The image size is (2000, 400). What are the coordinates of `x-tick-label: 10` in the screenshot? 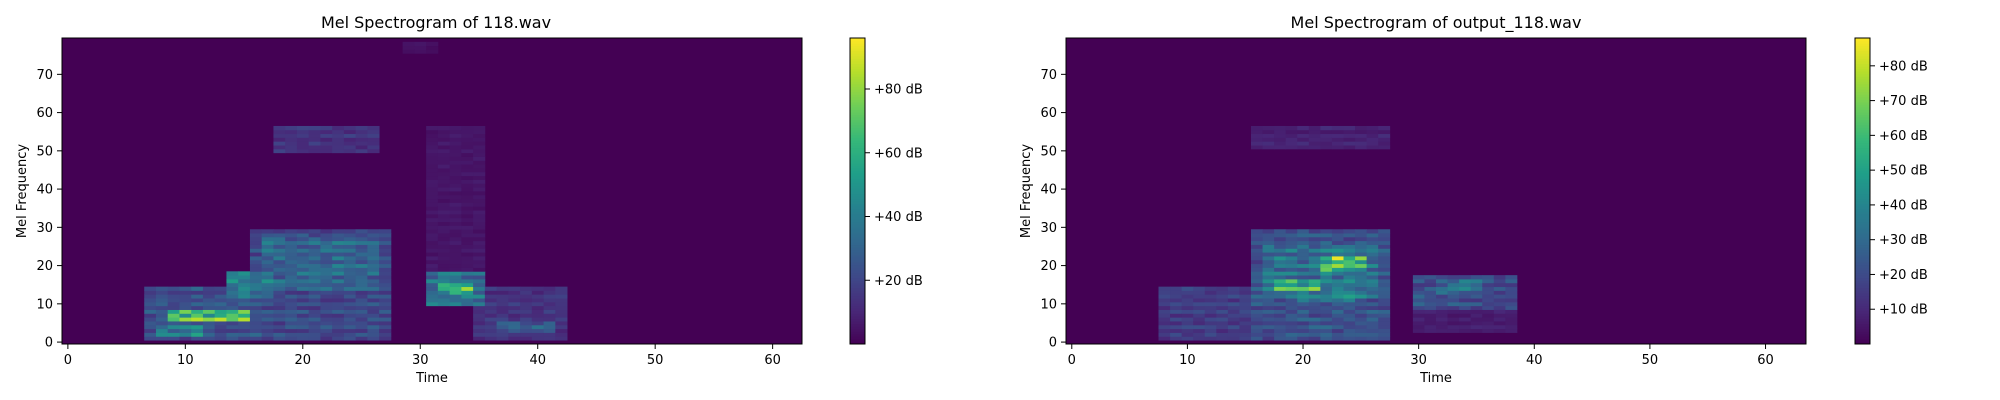 It's located at (185, 360).